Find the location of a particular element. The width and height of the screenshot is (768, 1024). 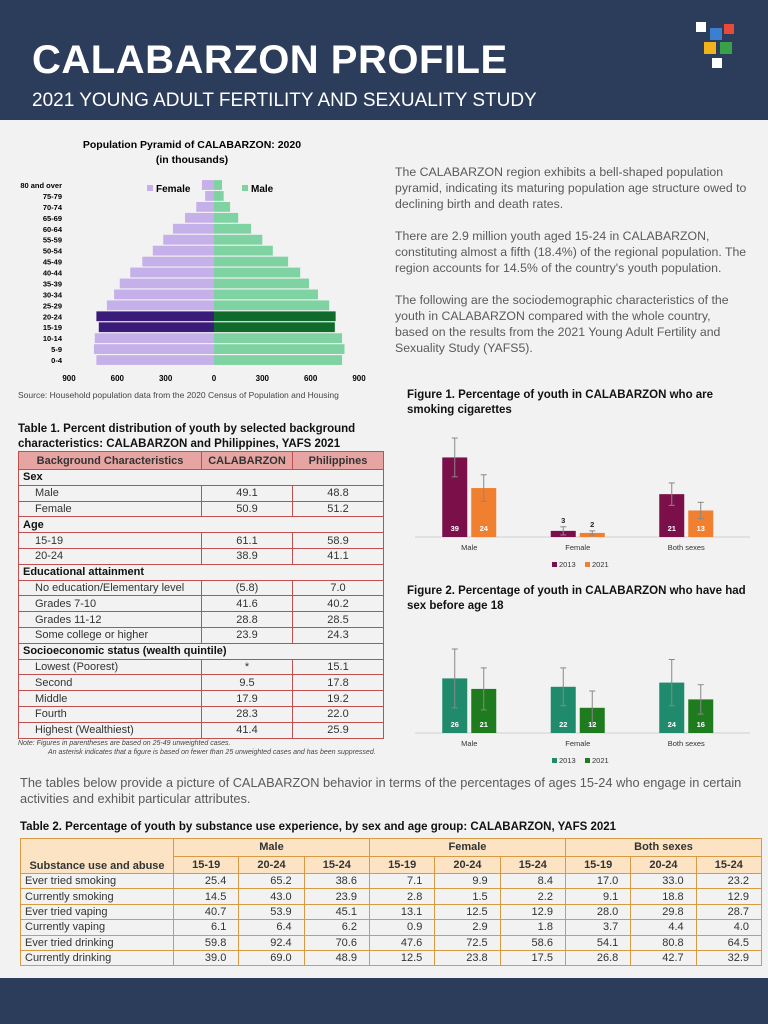

row-label: Male is located at coordinates (110, 493).